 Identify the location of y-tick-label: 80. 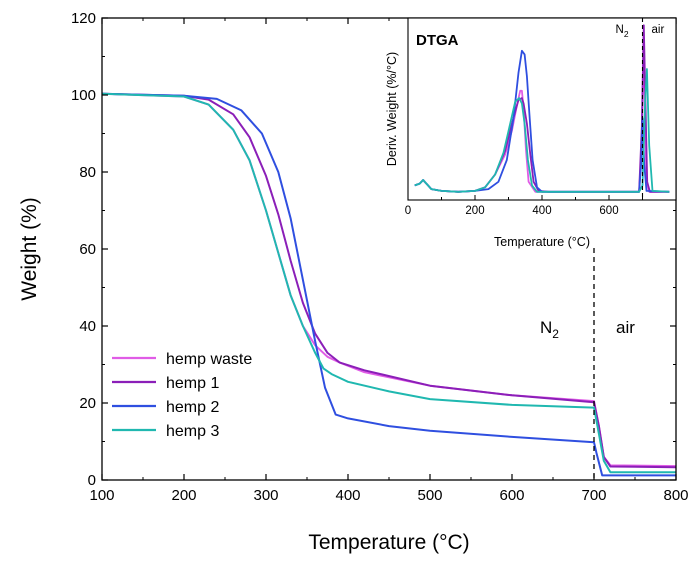
(87, 172).